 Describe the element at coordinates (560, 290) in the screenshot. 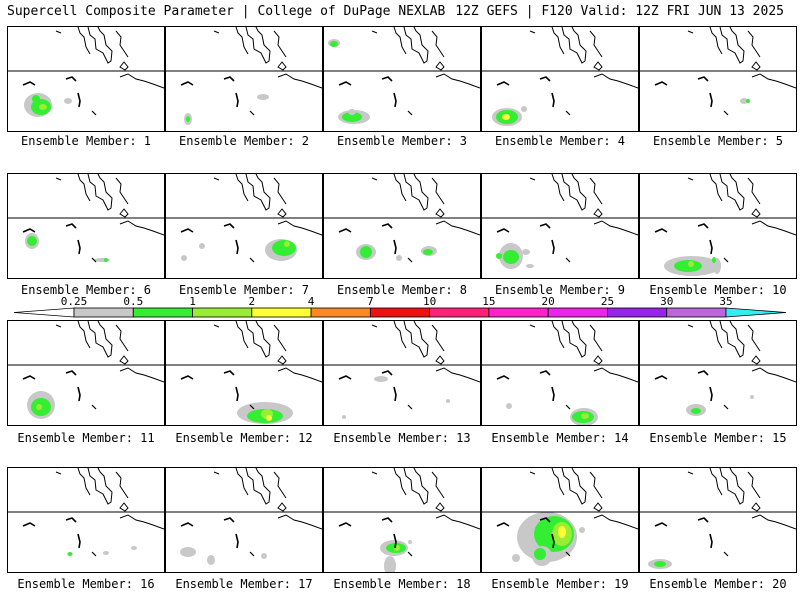

I see `ensemble-member-label: Ensemble Member: 9` at that location.